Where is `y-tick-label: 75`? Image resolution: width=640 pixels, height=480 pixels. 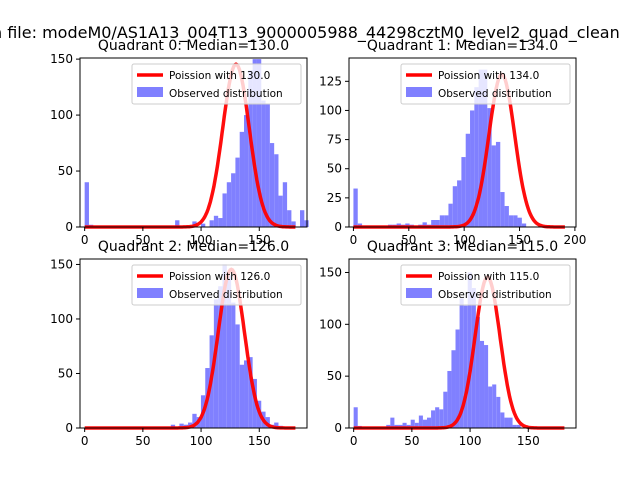 y-tick-label: 75 is located at coordinates (334, 140).